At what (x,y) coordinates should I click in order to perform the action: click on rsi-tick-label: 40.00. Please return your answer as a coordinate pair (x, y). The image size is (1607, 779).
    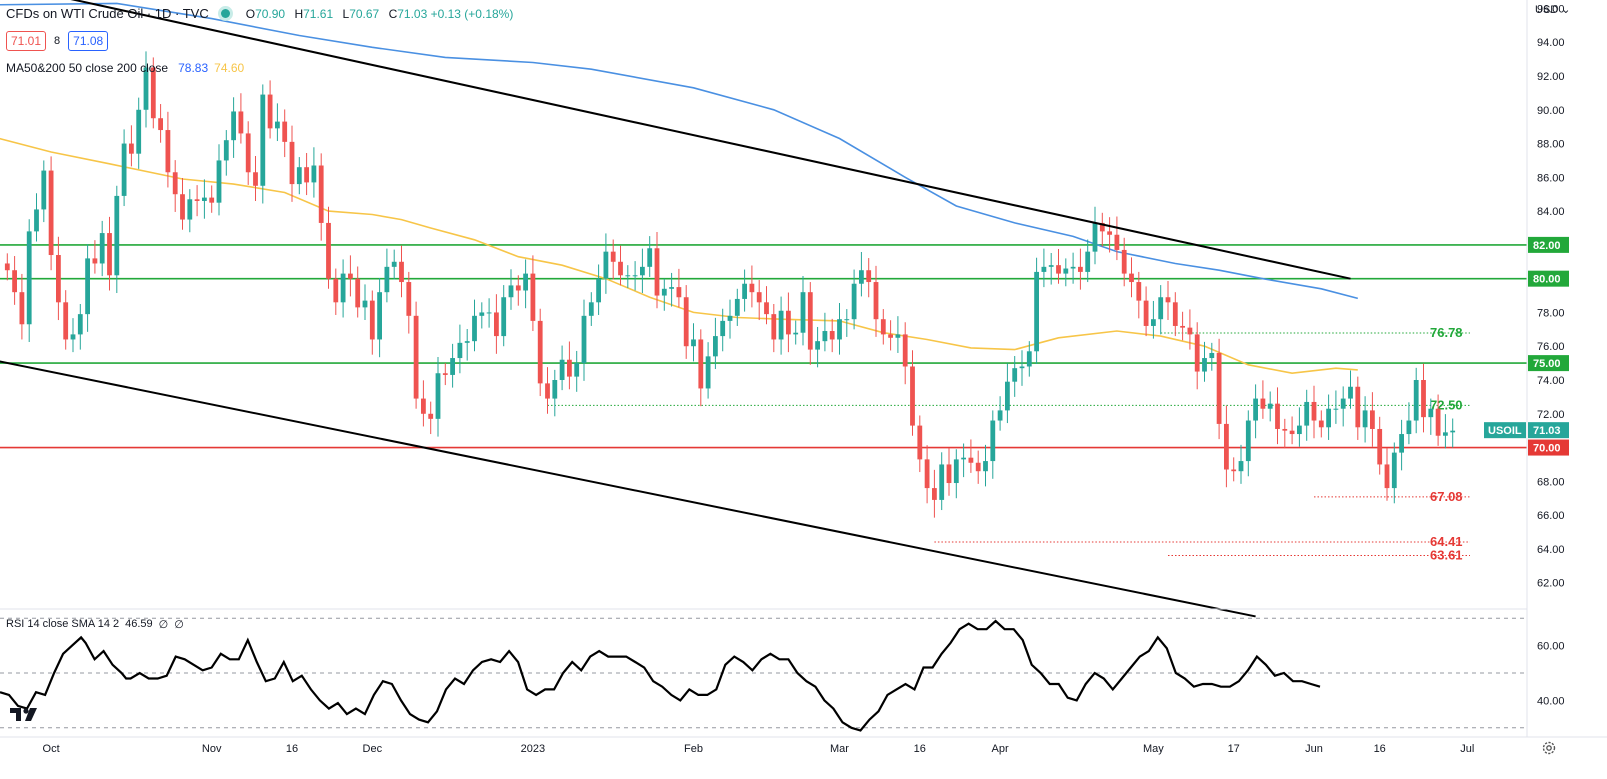
    Looking at the image, I should click on (1551, 701).